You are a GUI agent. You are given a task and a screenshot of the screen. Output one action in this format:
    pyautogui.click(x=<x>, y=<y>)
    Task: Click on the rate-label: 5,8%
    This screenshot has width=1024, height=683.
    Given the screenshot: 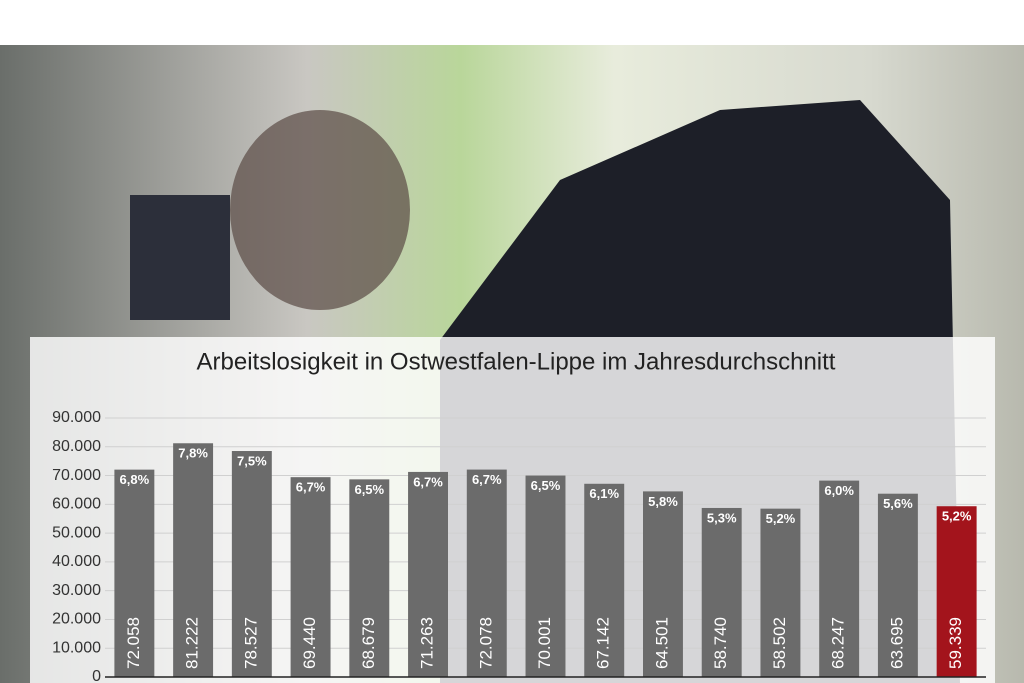 What is the action you would take?
    pyautogui.click(x=663, y=501)
    